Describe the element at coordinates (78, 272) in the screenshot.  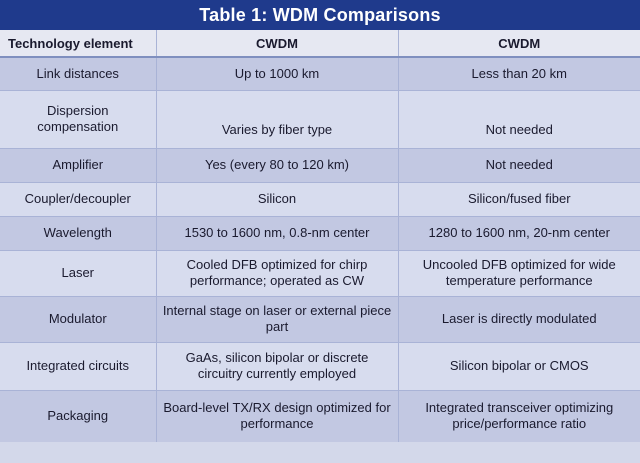
I see `row-label: Laser` at that location.